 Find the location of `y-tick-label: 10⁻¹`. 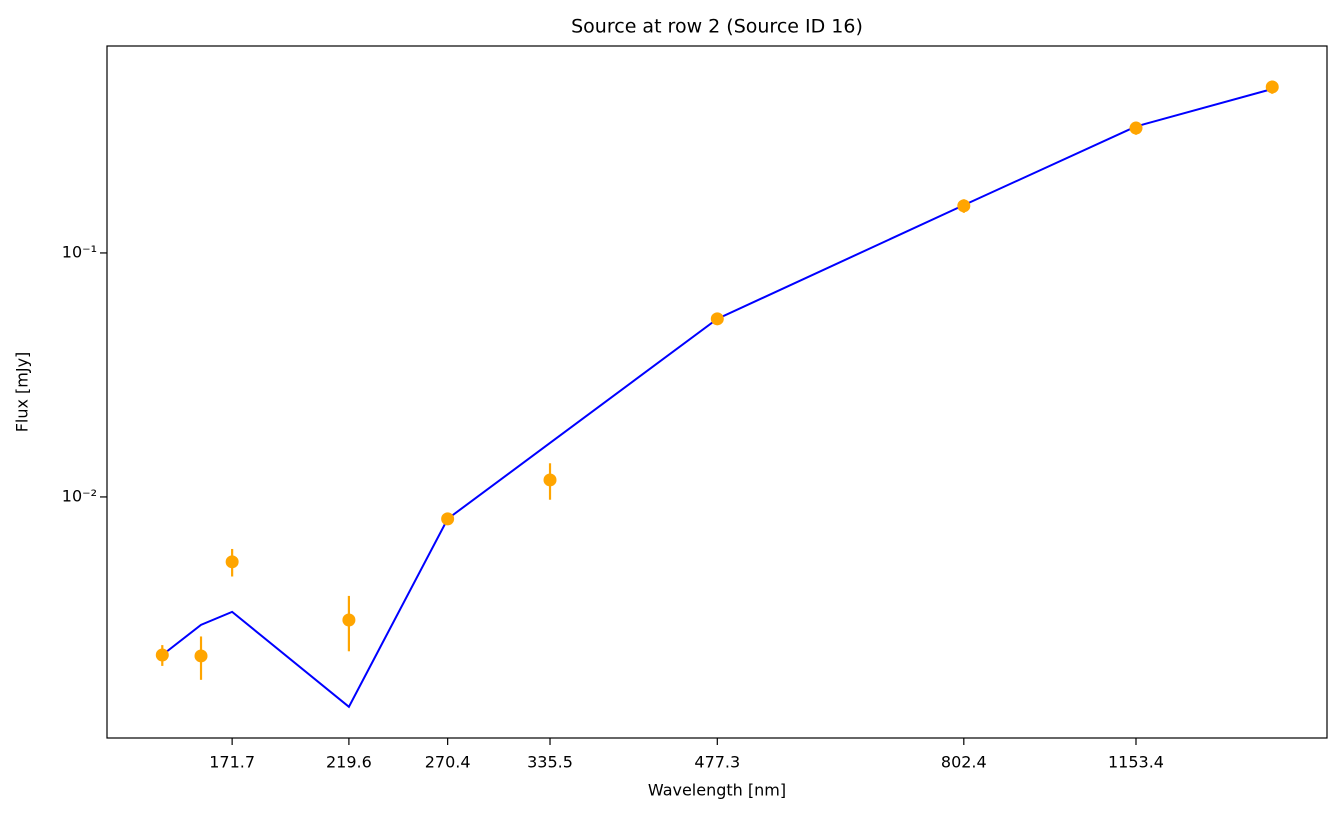

y-tick-label: 10⁻¹ is located at coordinates (79, 251).